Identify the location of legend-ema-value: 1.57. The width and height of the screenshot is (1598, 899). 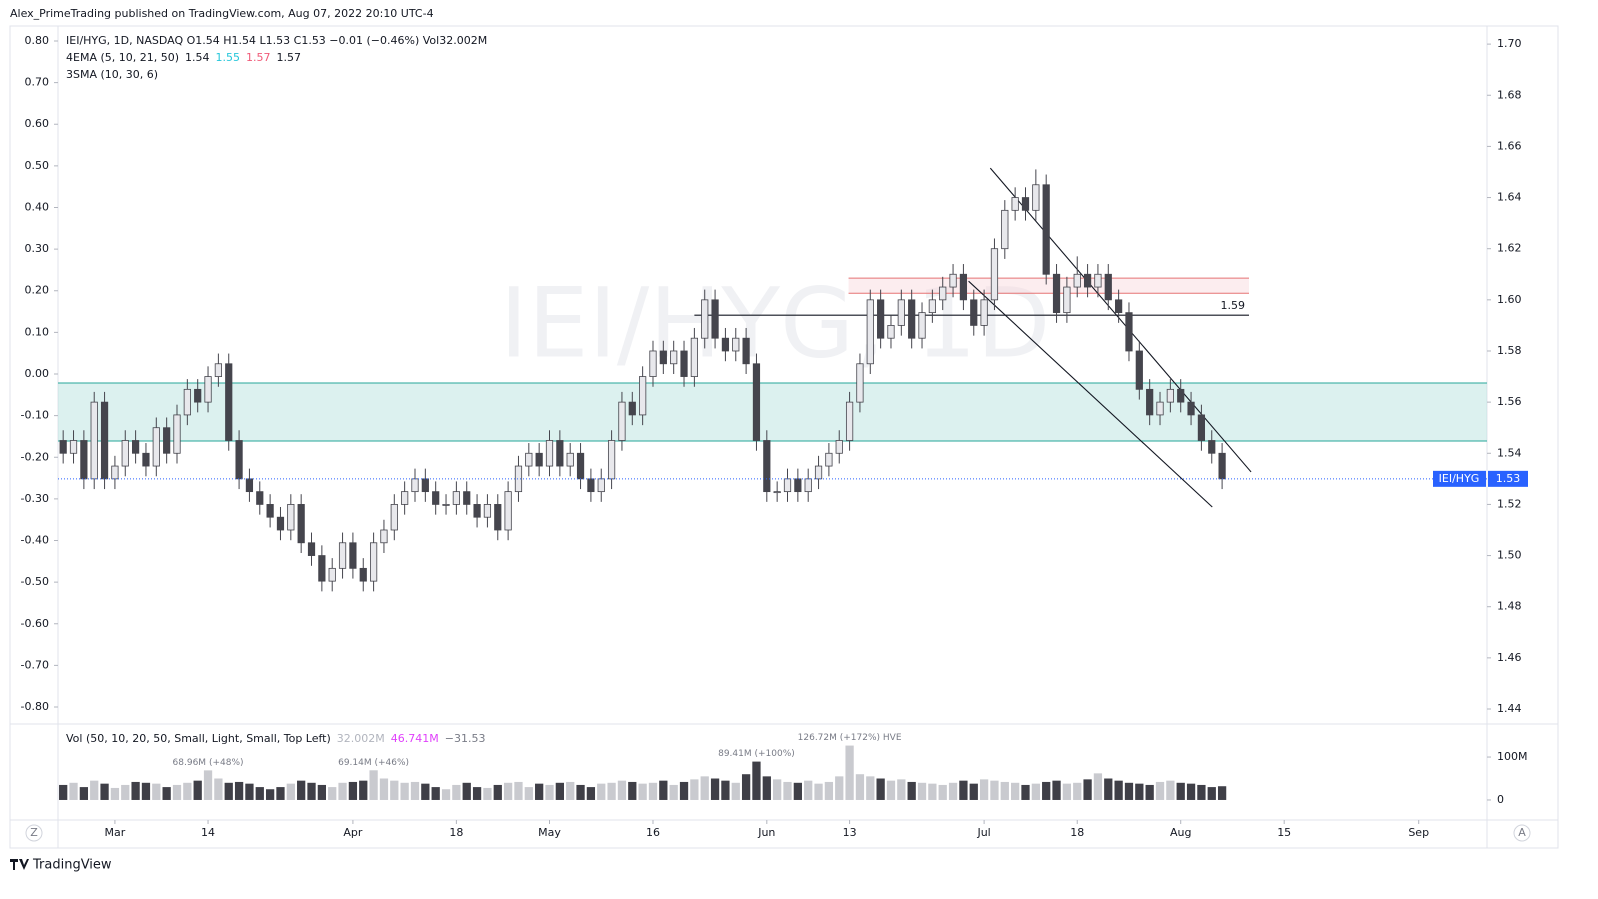
(258, 57).